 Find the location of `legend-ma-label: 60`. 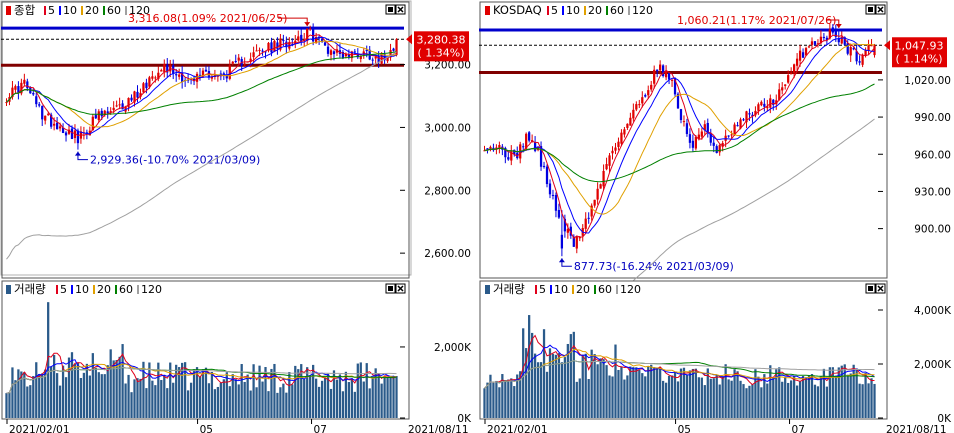

legend-ma-label: 60 is located at coordinates (605, 289).